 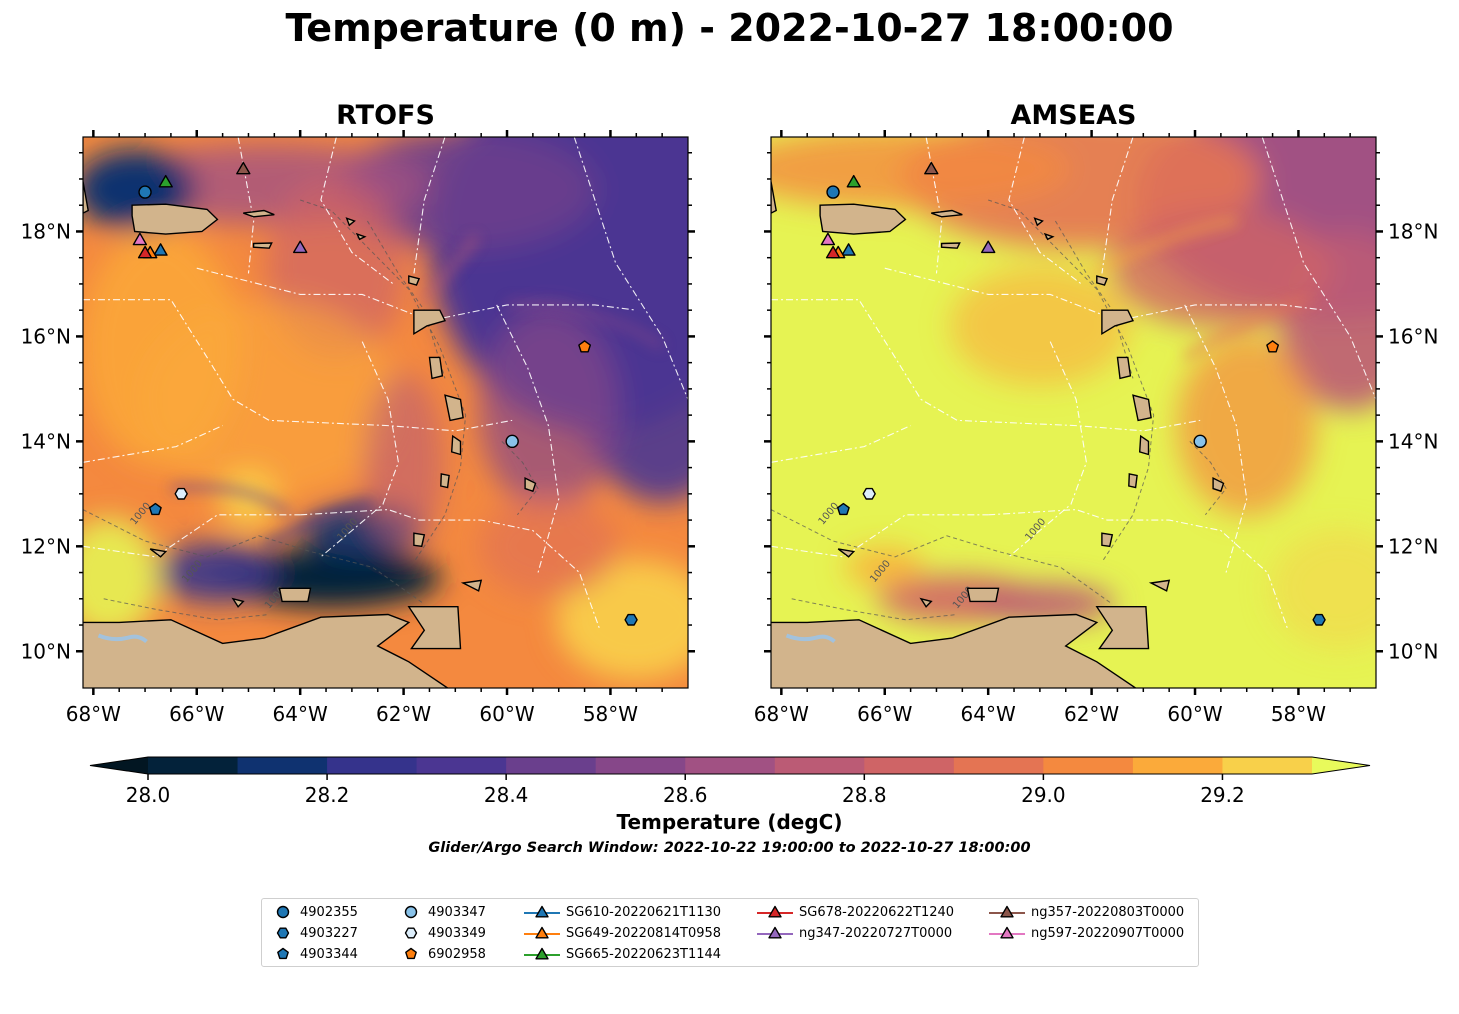 I want to click on legend-label: ng597-20220907T0000, so click(x=1108, y=933).